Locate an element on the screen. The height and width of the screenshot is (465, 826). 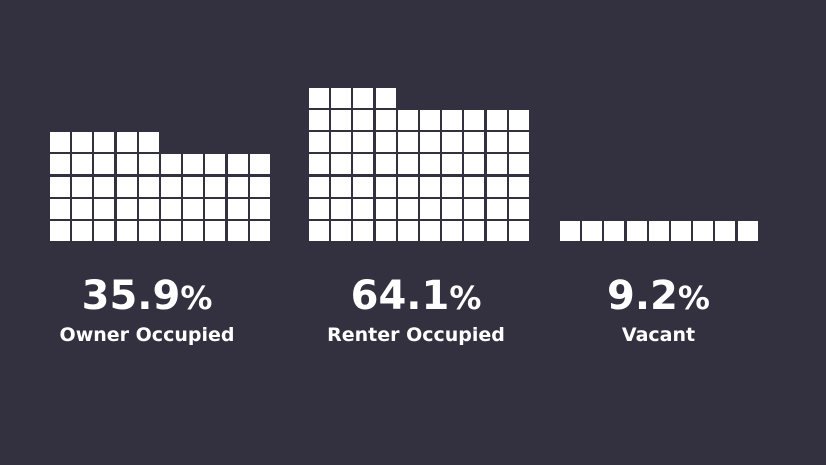
stat-vacant: 9.2% Vacant is located at coordinates (658, 309).